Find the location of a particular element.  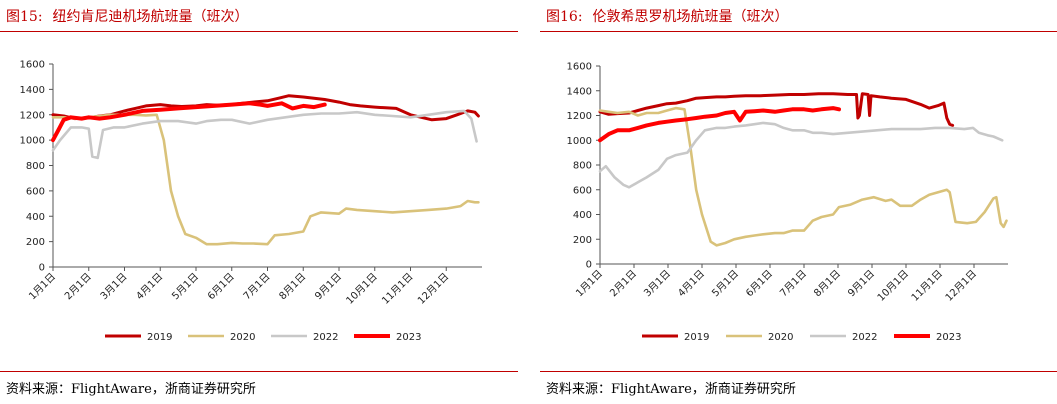

chart-title: 图15: 纽约肯尼迪机场航班量（班次） is located at coordinates (127, 16).